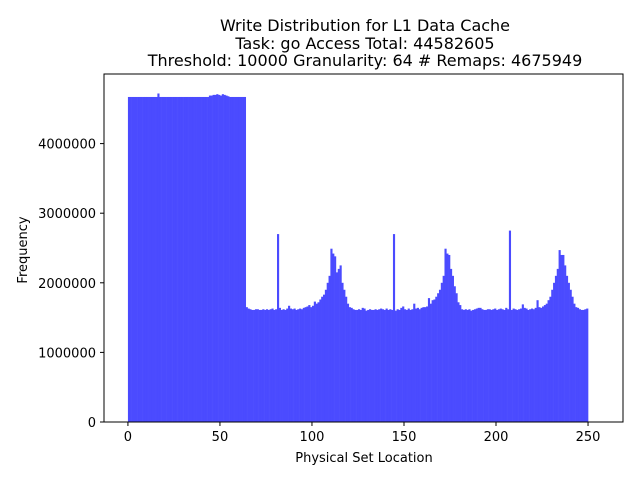 The width and height of the screenshot is (640, 480). What do you see at coordinates (67, 214) in the screenshot?
I see `y-tick-label: 3000000` at bounding box center [67, 214].